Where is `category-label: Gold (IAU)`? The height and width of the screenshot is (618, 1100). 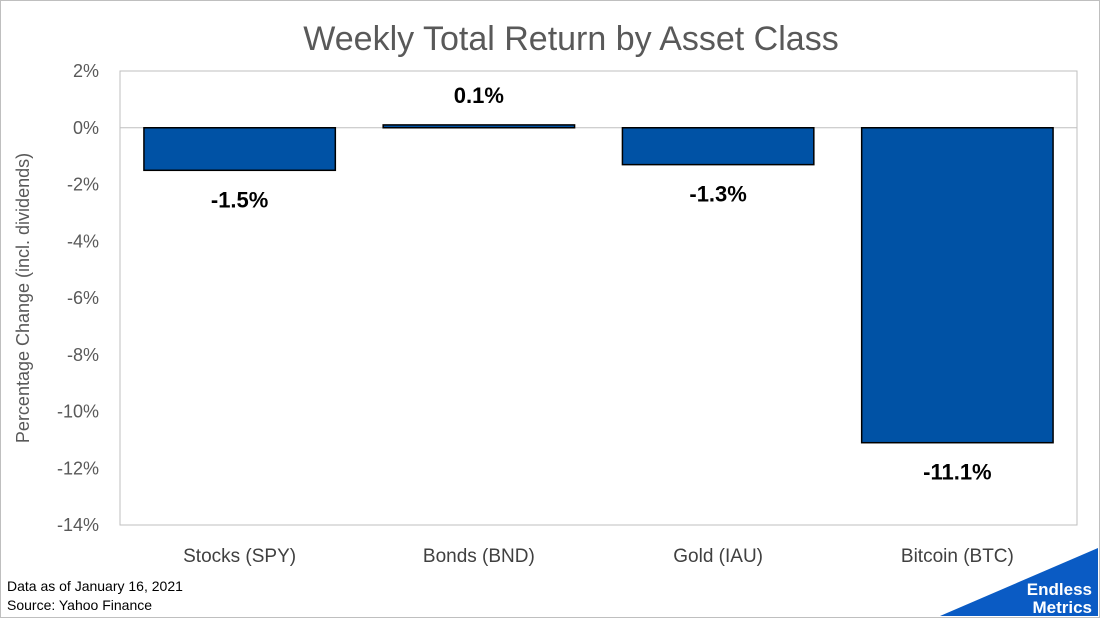 category-label: Gold (IAU) is located at coordinates (718, 556).